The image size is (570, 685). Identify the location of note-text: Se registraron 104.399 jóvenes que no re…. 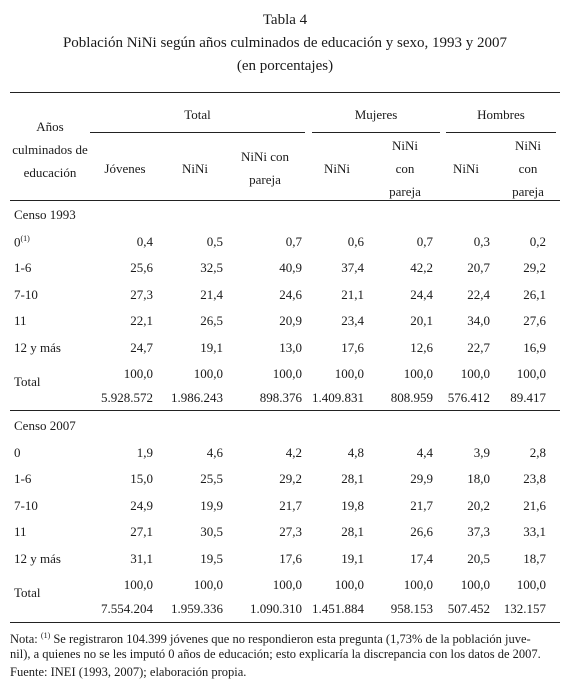
(292, 639).